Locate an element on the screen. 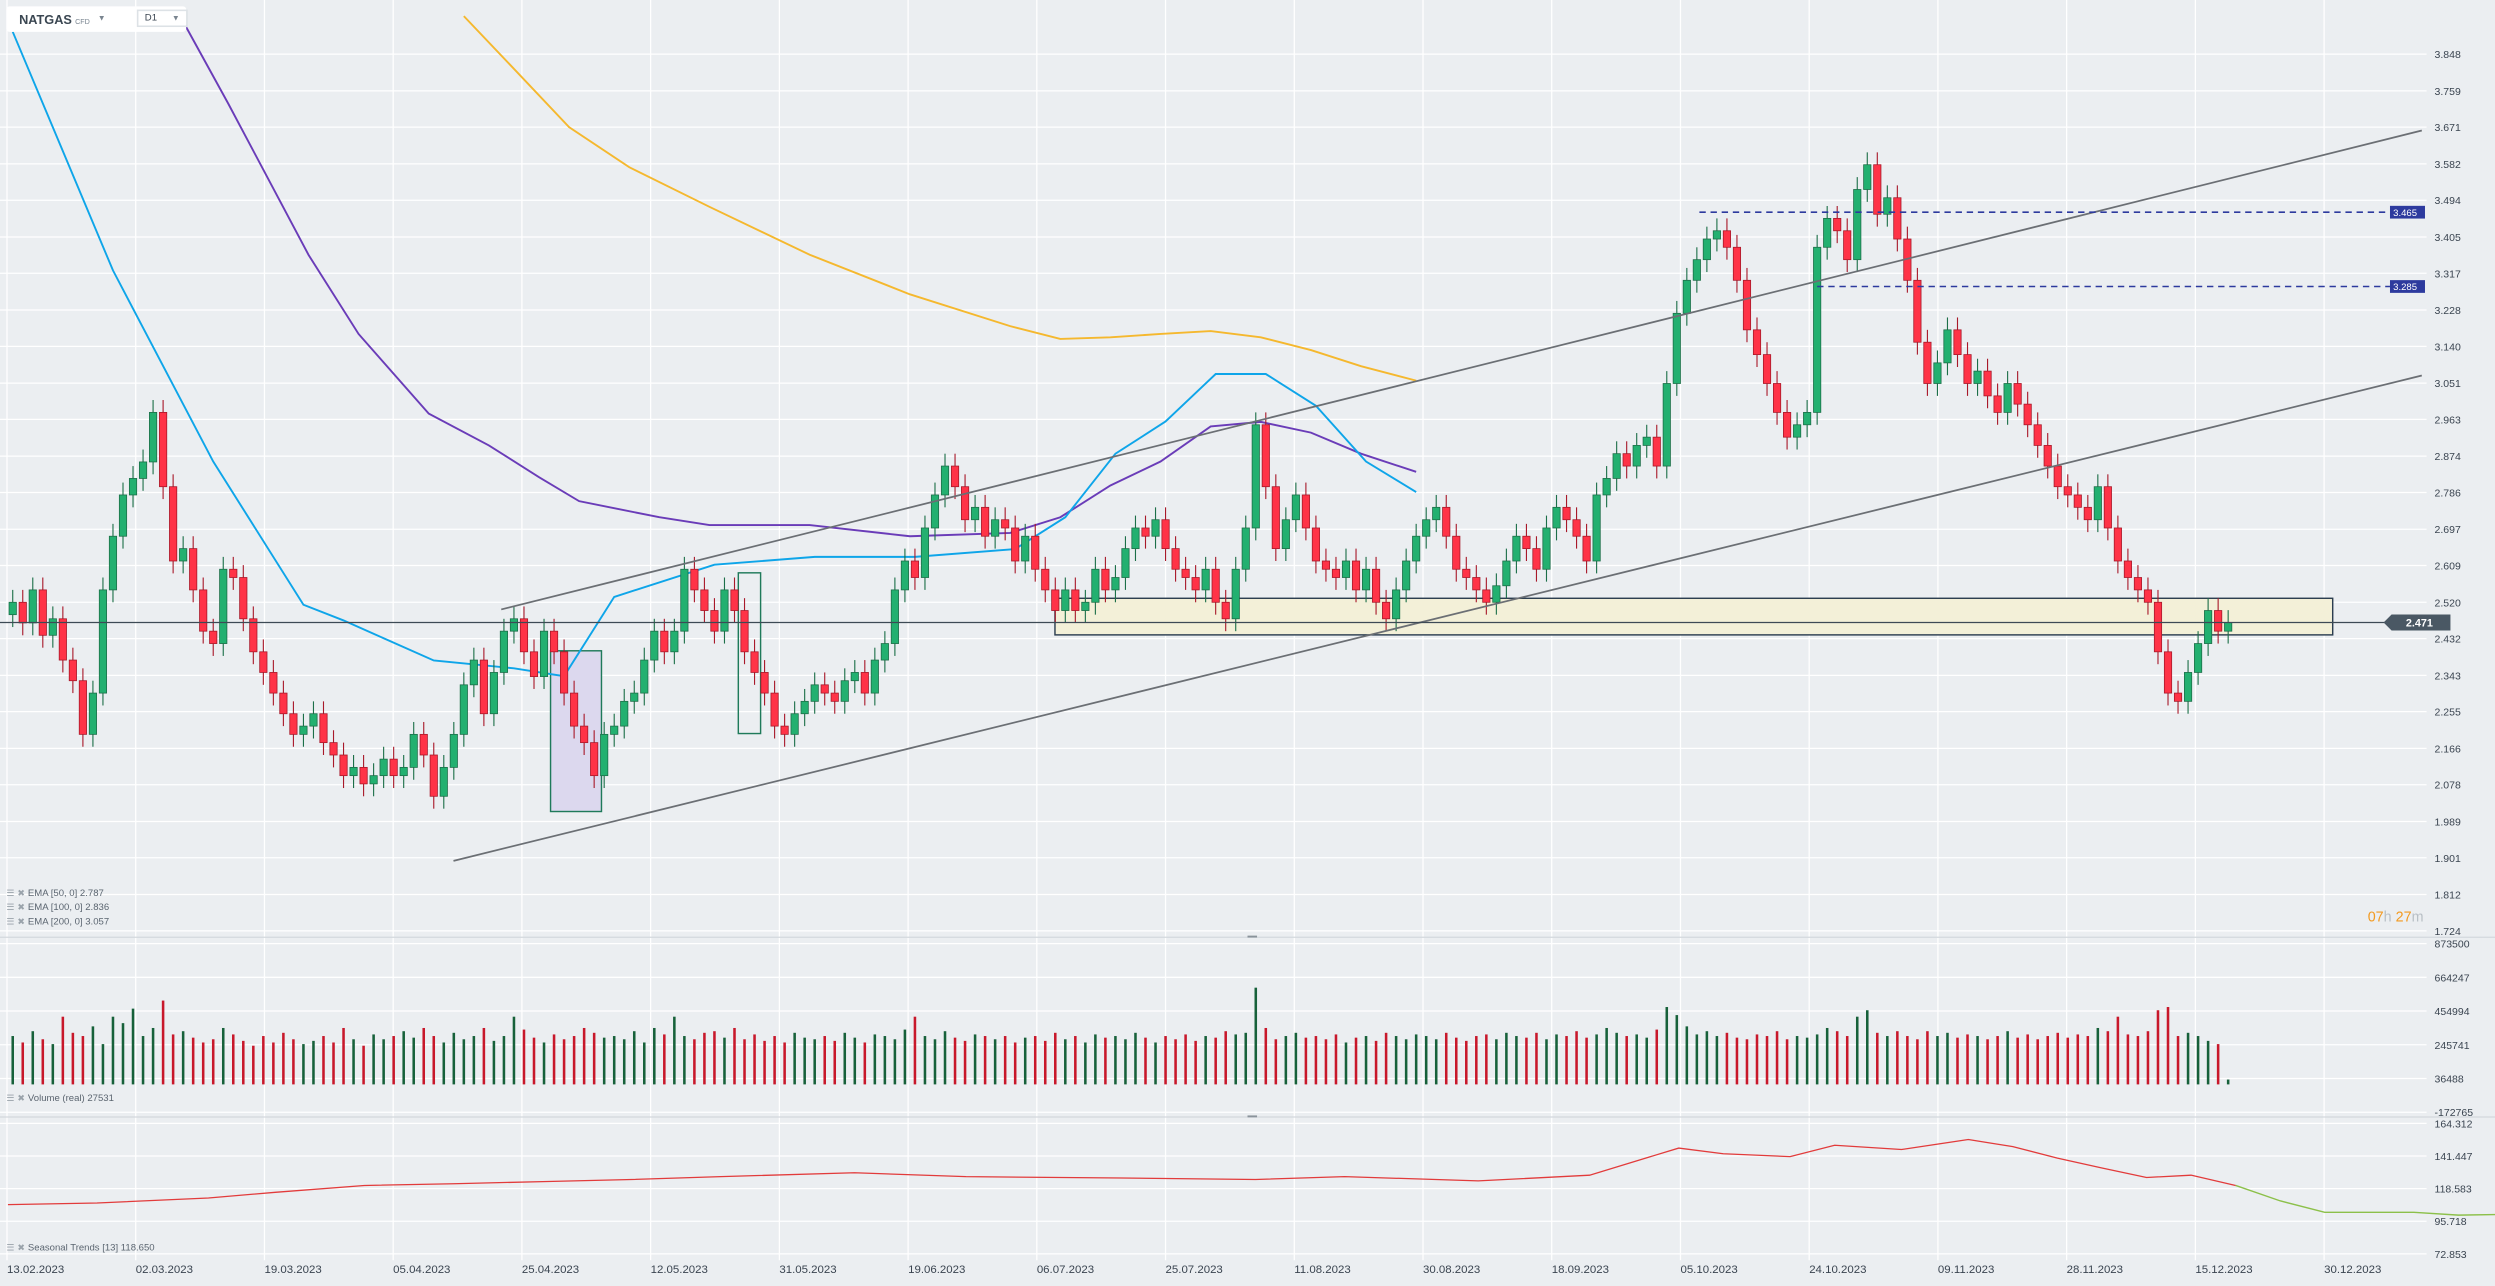 The height and width of the screenshot is (1286, 2495). symbol-dropdown-icon: ▼ is located at coordinates (101, 19).